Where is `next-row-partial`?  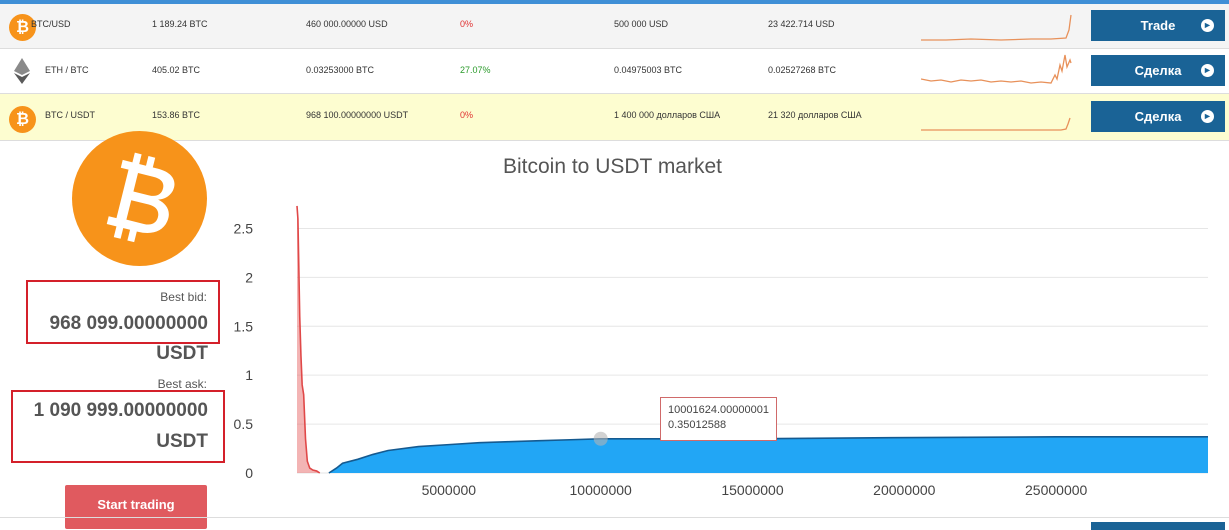
next-row-partial is located at coordinates (614, 523).